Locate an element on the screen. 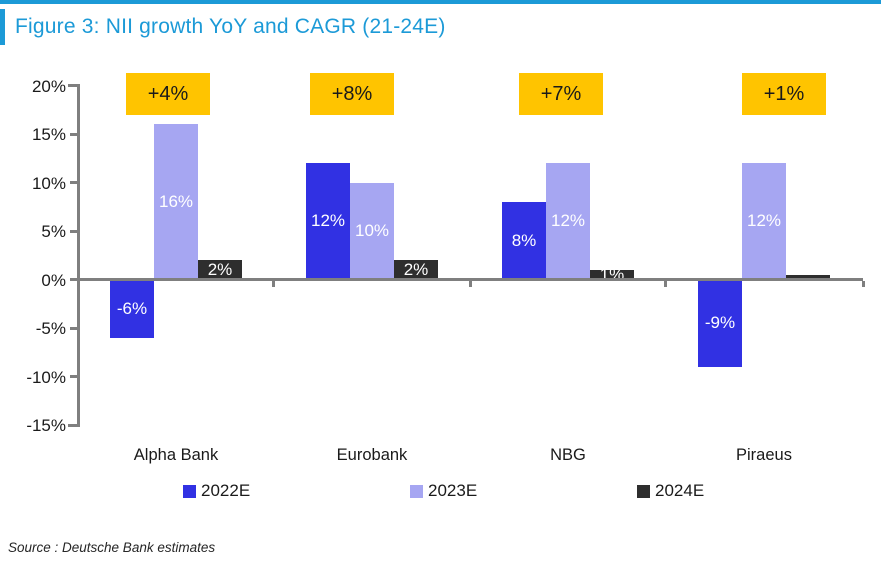  top-accent-border is located at coordinates (440, 2).